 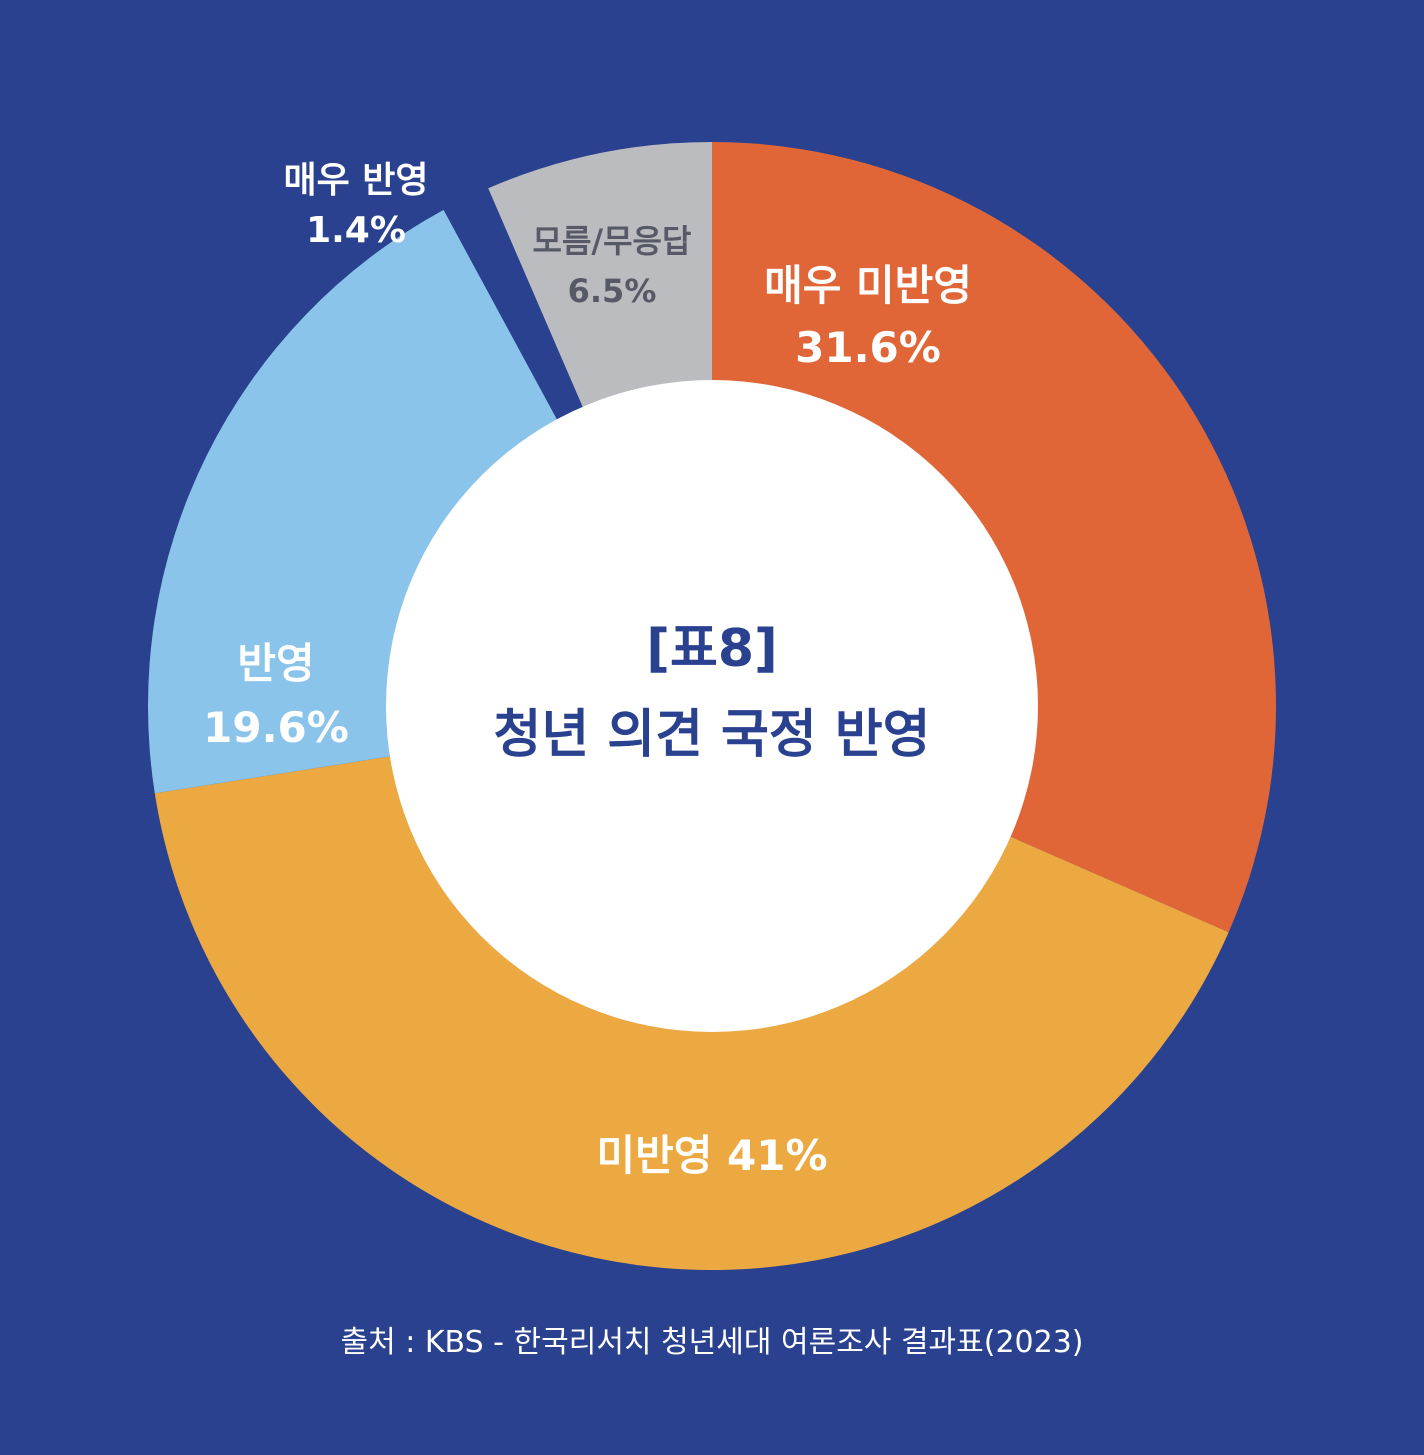 What do you see at coordinates (868, 347) in the screenshot?
I see `slice-value-label-0: 31.6%` at bounding box center [868, 347].